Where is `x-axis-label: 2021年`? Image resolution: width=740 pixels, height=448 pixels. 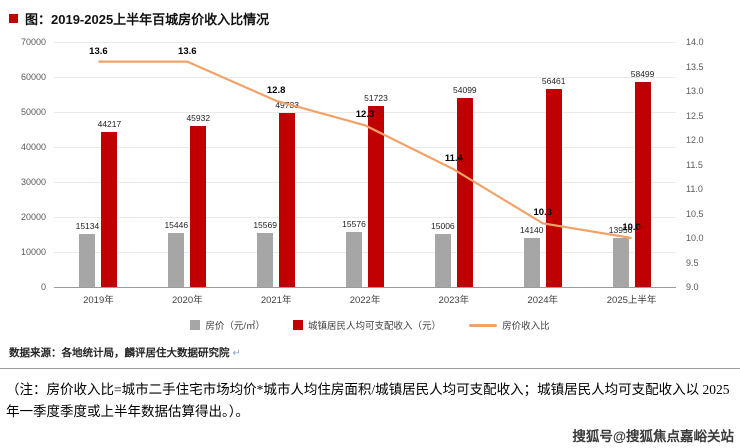 x-axis-label: 2021年 is located at coordinates (276, 300).